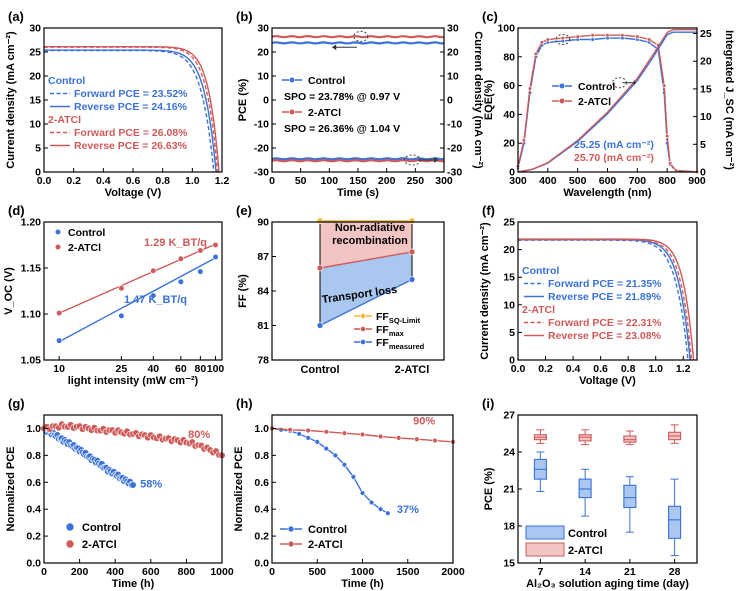  I want to click on y2-tick-label: 30, so click(453, 29).